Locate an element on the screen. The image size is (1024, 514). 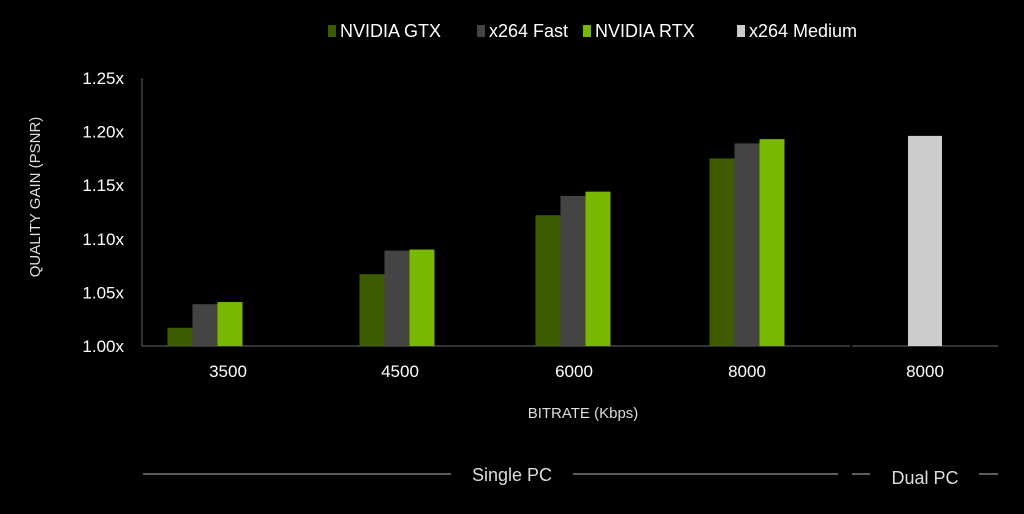
single-pc-label: Single PC is located at coordinates (512, 475).